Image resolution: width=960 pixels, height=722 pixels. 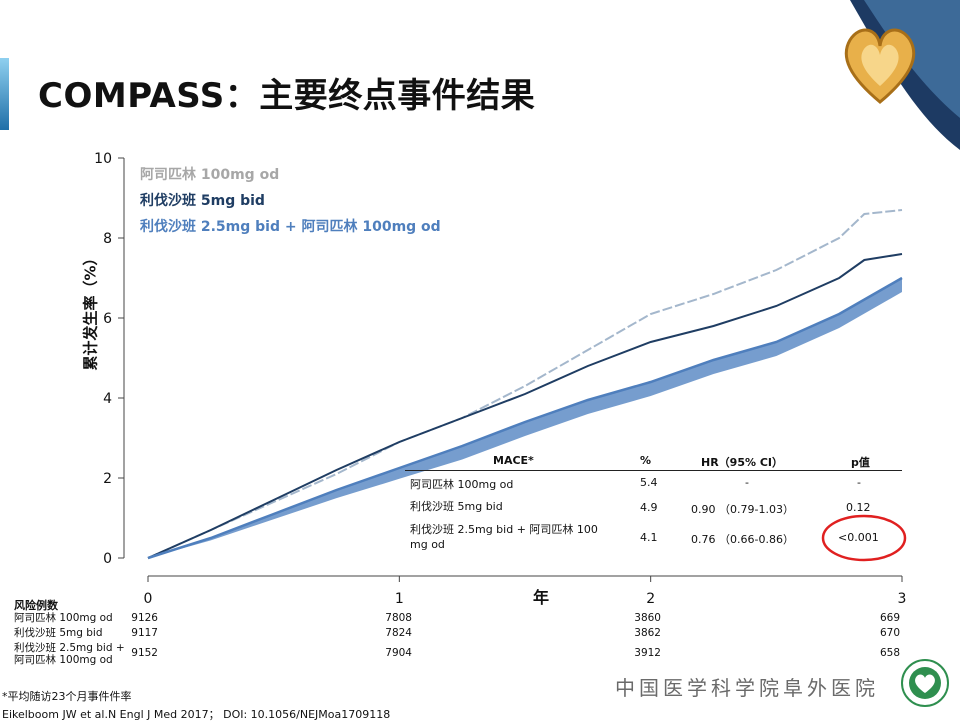 I want to click on legend-rivaroxaban: 利伐沙班 5mg bid, so click(x=202, y=201).